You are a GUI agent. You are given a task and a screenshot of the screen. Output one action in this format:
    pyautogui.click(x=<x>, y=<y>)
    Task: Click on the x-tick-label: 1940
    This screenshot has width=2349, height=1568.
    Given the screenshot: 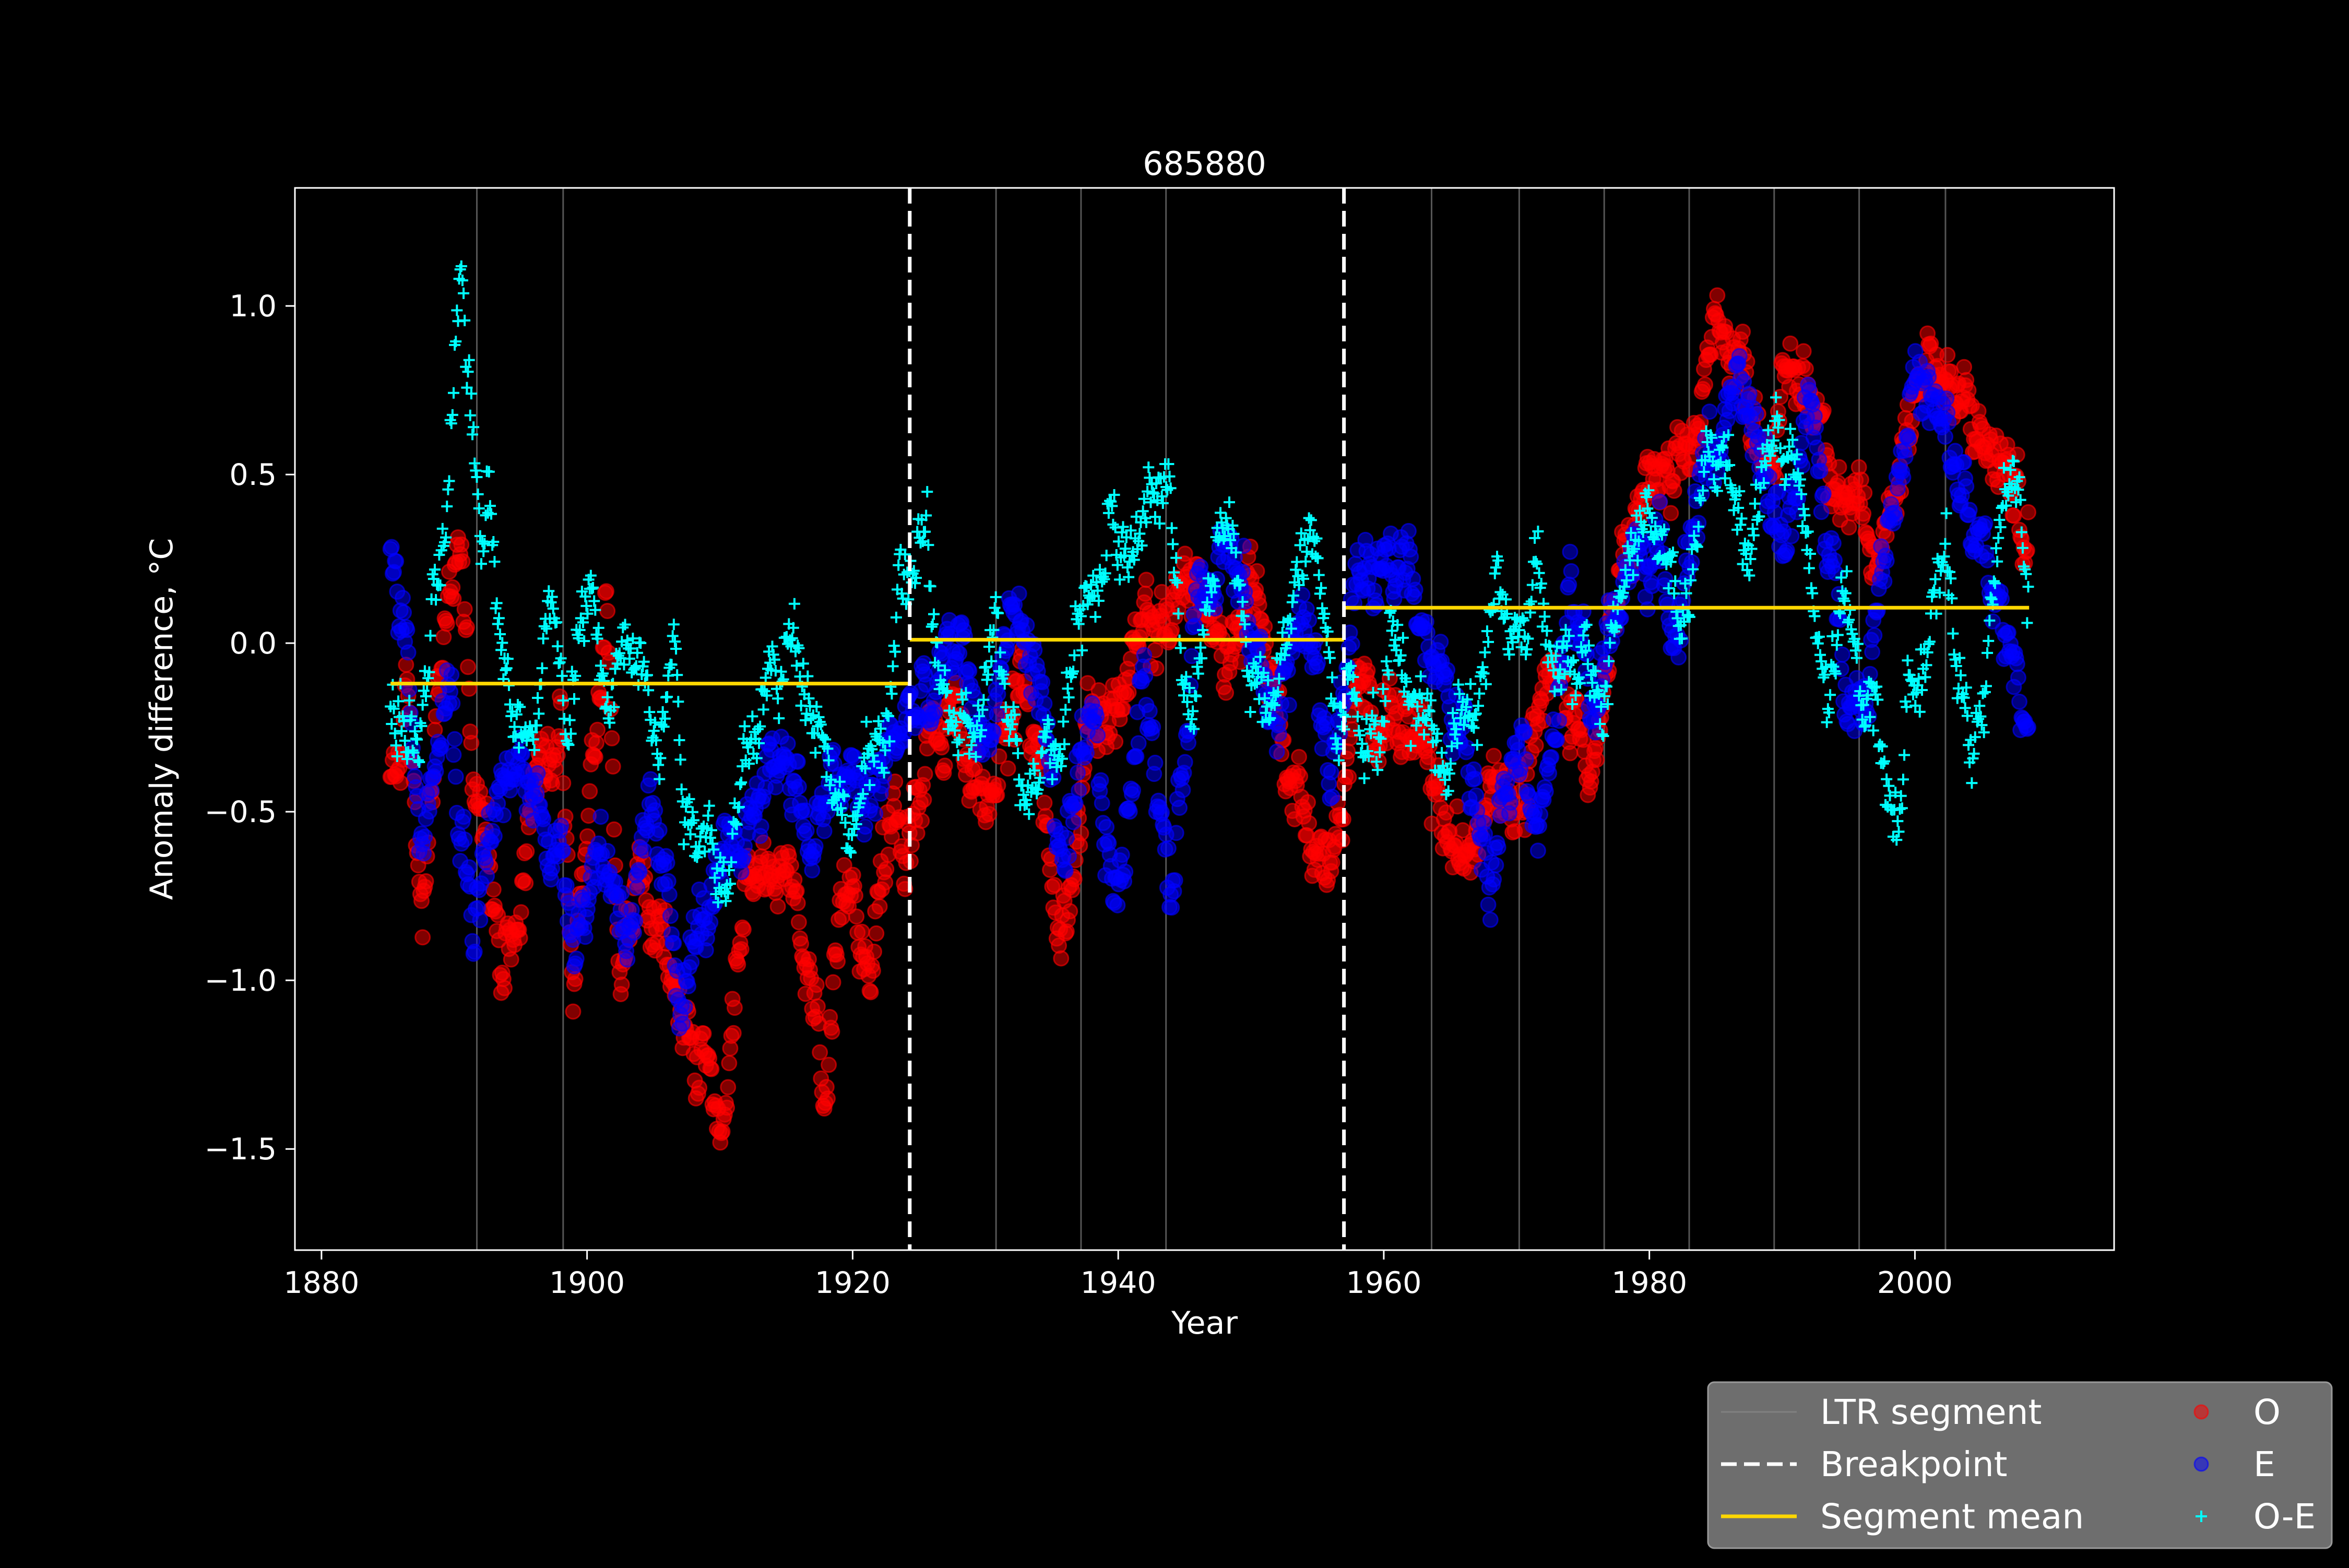 What is the action you would take?
    pyautogui.click(x=1118, y=1283)
    